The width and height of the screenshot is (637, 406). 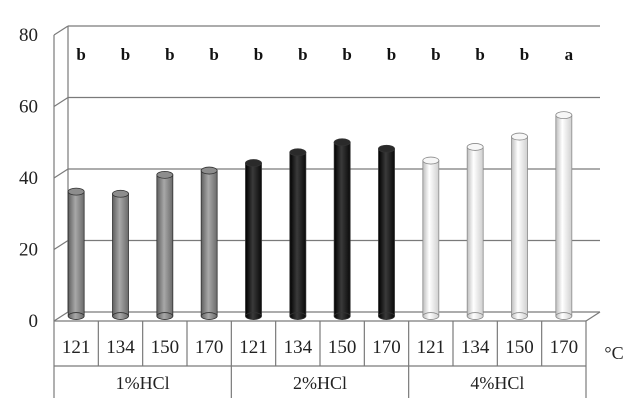 What do you see at coordinates (593, 316) in the screenshot?
I see `floor-right-edge` at bounding box center [593, 316].